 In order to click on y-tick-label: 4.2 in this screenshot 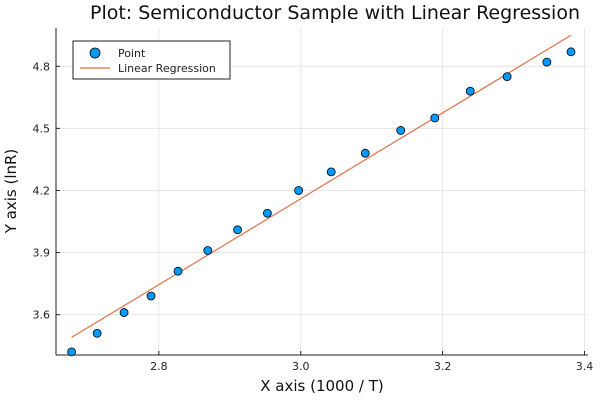, I will do `click(42, 190)`.